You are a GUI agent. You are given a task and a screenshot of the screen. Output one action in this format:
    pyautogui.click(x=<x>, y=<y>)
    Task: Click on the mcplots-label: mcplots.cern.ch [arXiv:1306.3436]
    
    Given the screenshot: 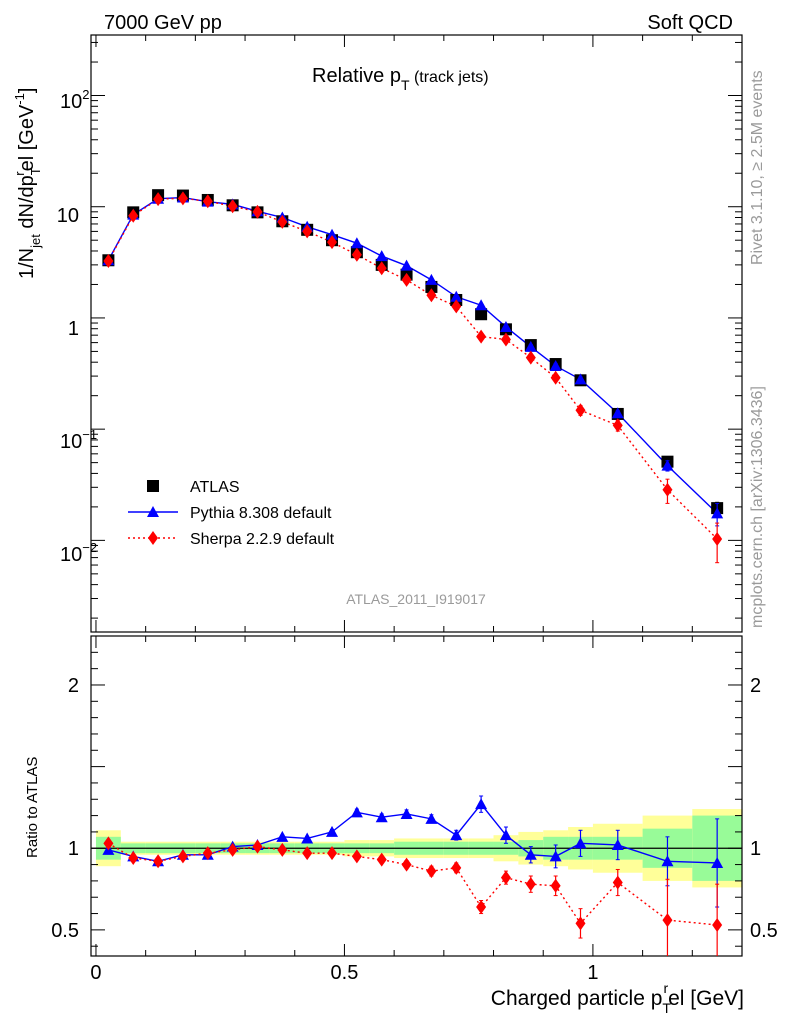 What is the action you would take?
    pyautogui.click(x=757, y=507)
    